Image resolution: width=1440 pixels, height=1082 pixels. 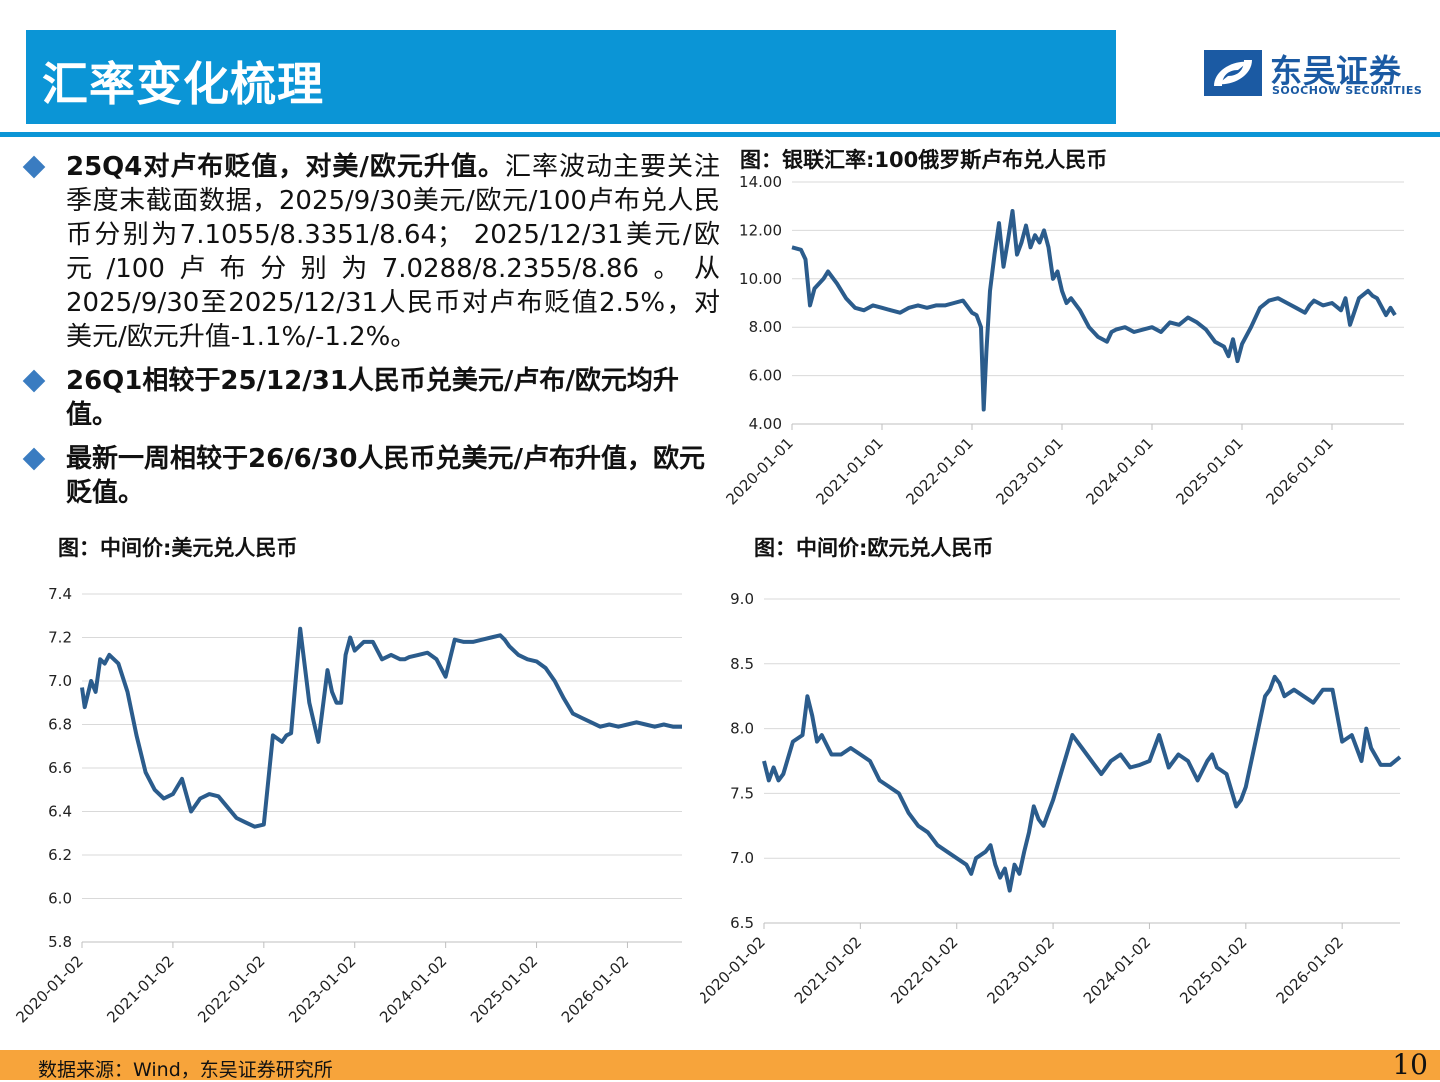 I want to click on x-tick-label: 2026-01-01, so click(x=1299, y=471).